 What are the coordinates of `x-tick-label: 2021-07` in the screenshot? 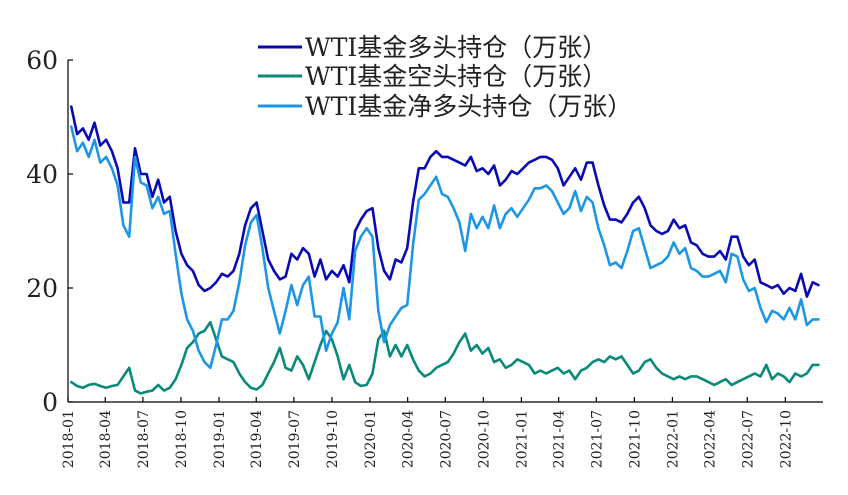 It's located at (597, 439).